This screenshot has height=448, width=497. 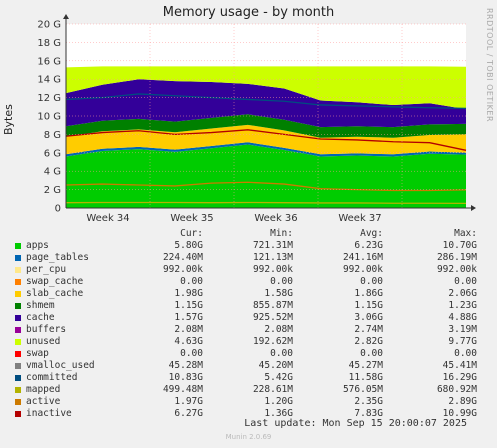 I want to click on legend-name: apps, so click(x=37, y=245).